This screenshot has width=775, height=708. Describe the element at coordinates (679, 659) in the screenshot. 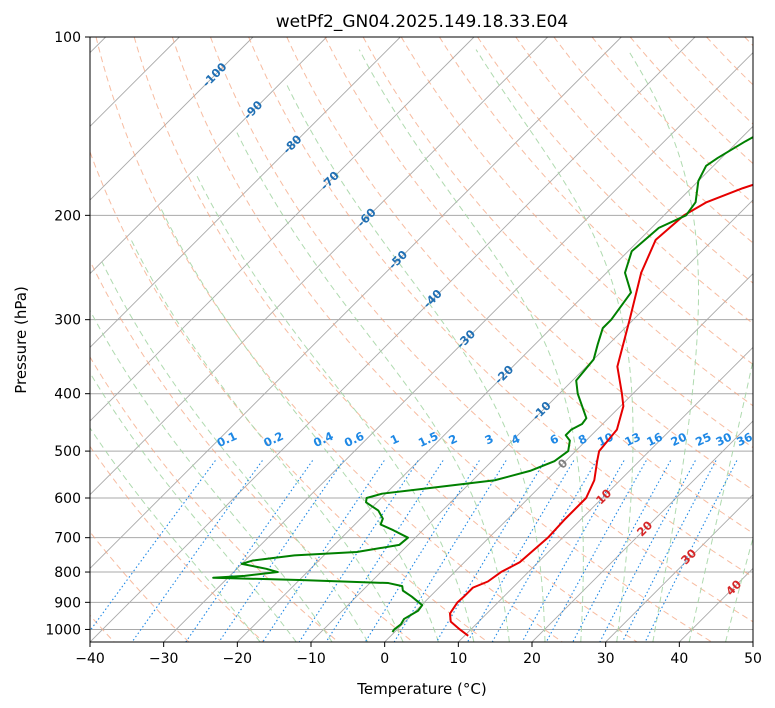

I see `x-tick-label: 40` at that location.